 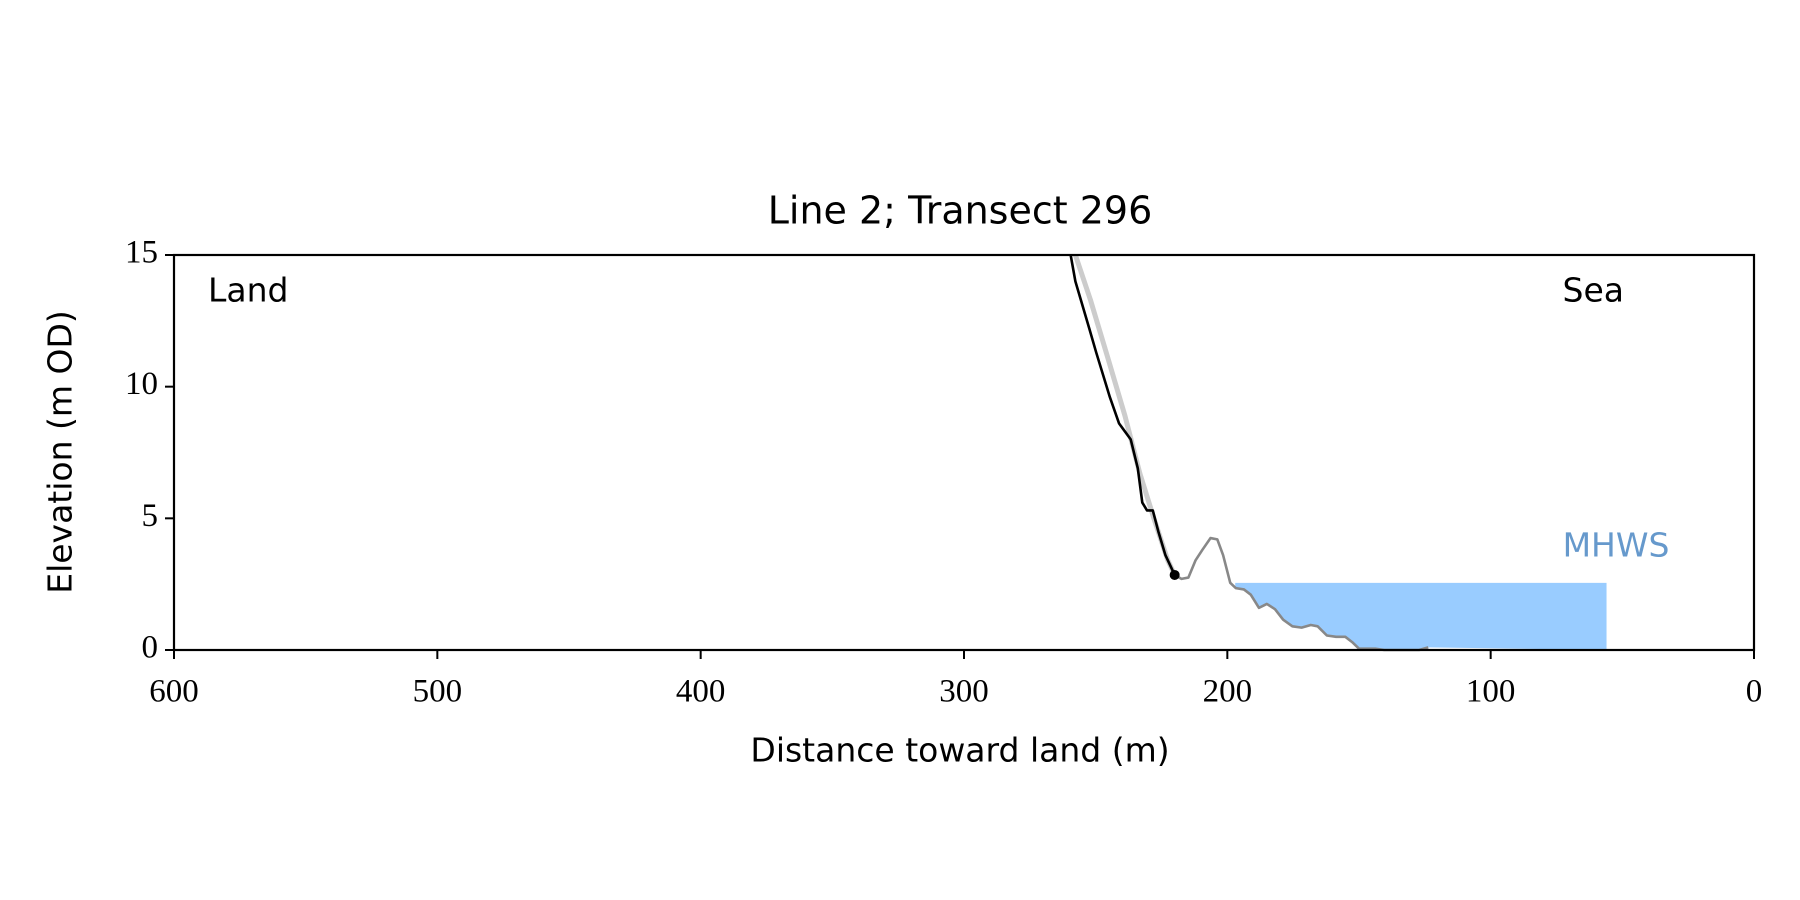 What do you see at coordinates (959, 750) in the screenshot?
I see `x-axis-label: Distance toward land (m)` at bounding box center [959, 750].